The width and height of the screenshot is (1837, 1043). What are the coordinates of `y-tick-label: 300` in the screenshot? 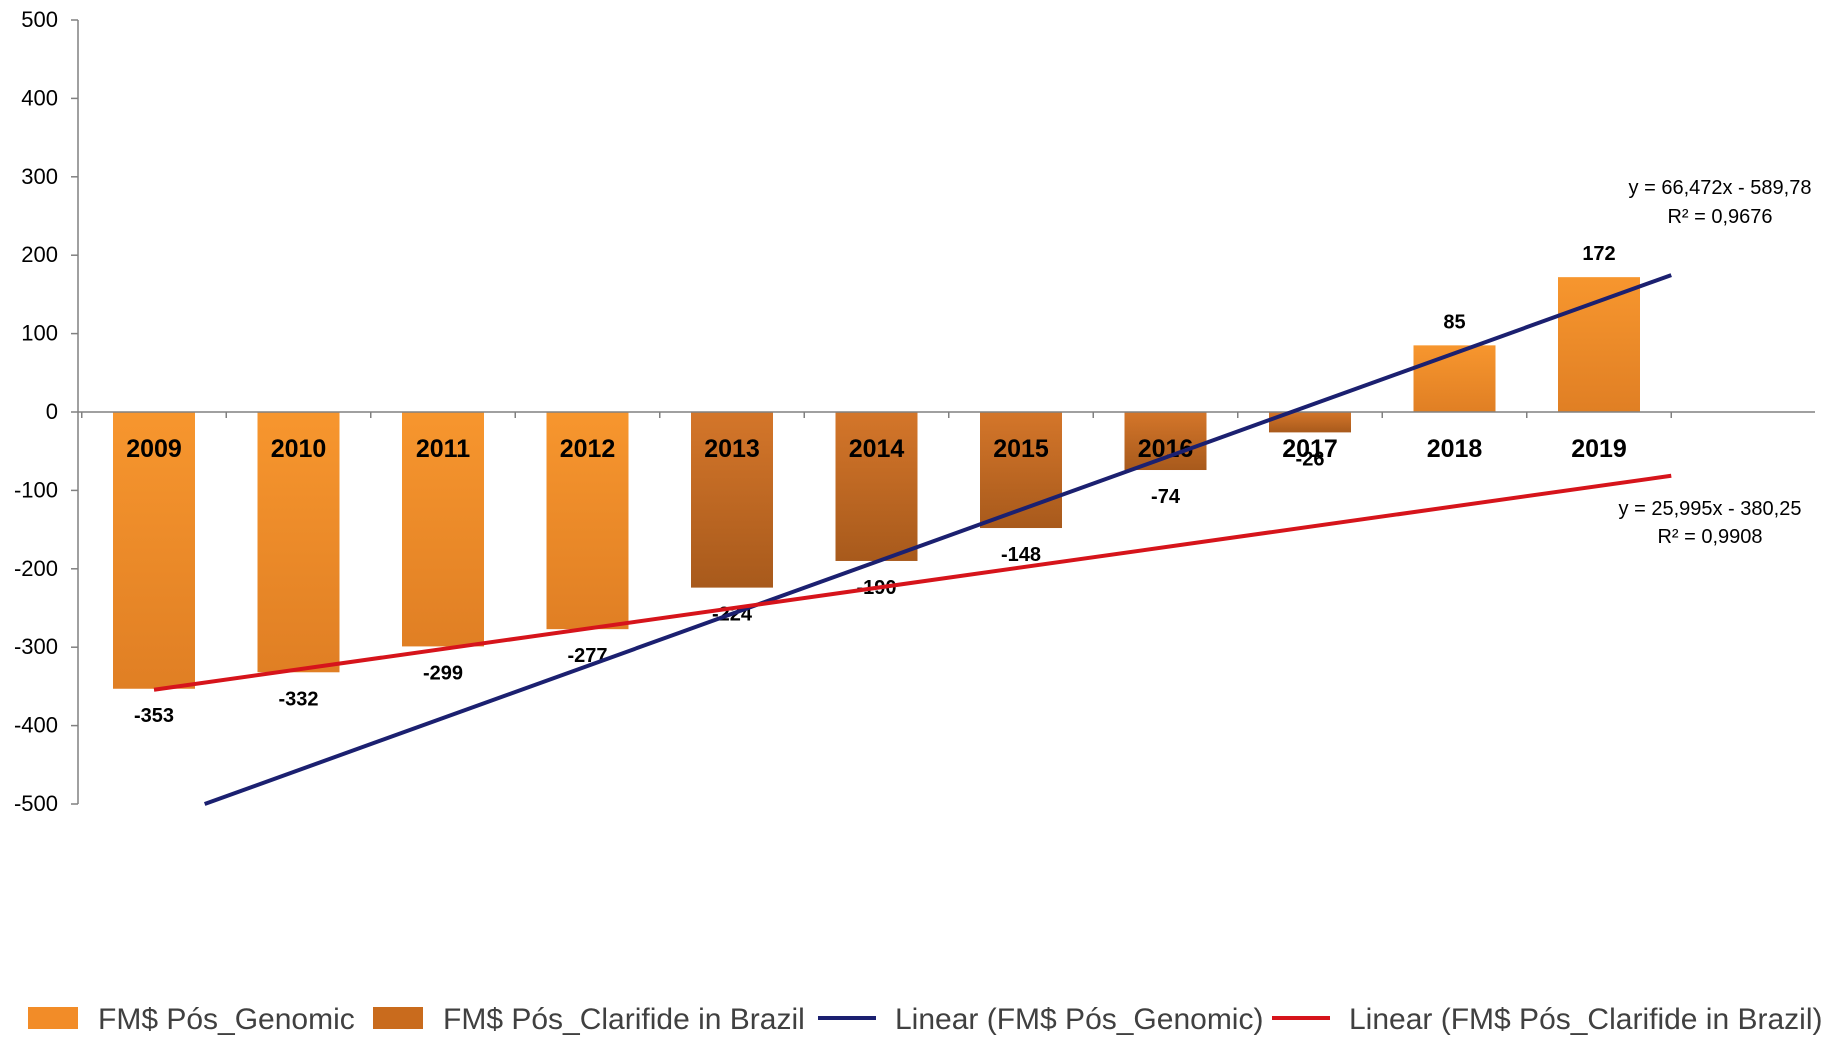 It's located at (39, 176).